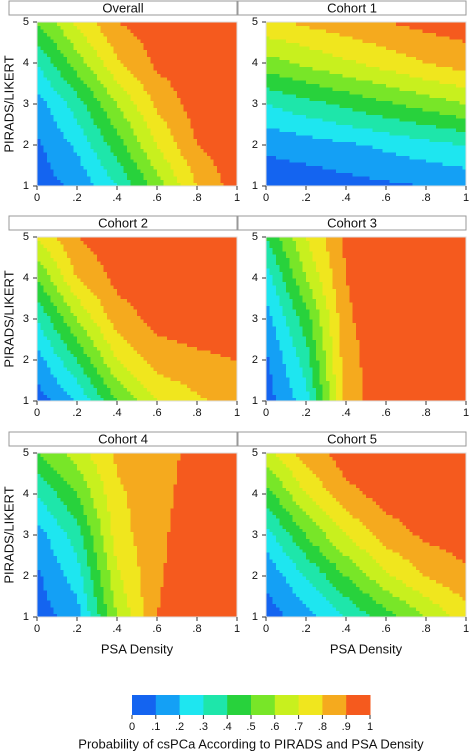 This screenshot has width=474, height=754. What do you see at coordinates (215, 705) in the screenshot?
I see `colorbar-swatch` at bounding box center [215, 705].